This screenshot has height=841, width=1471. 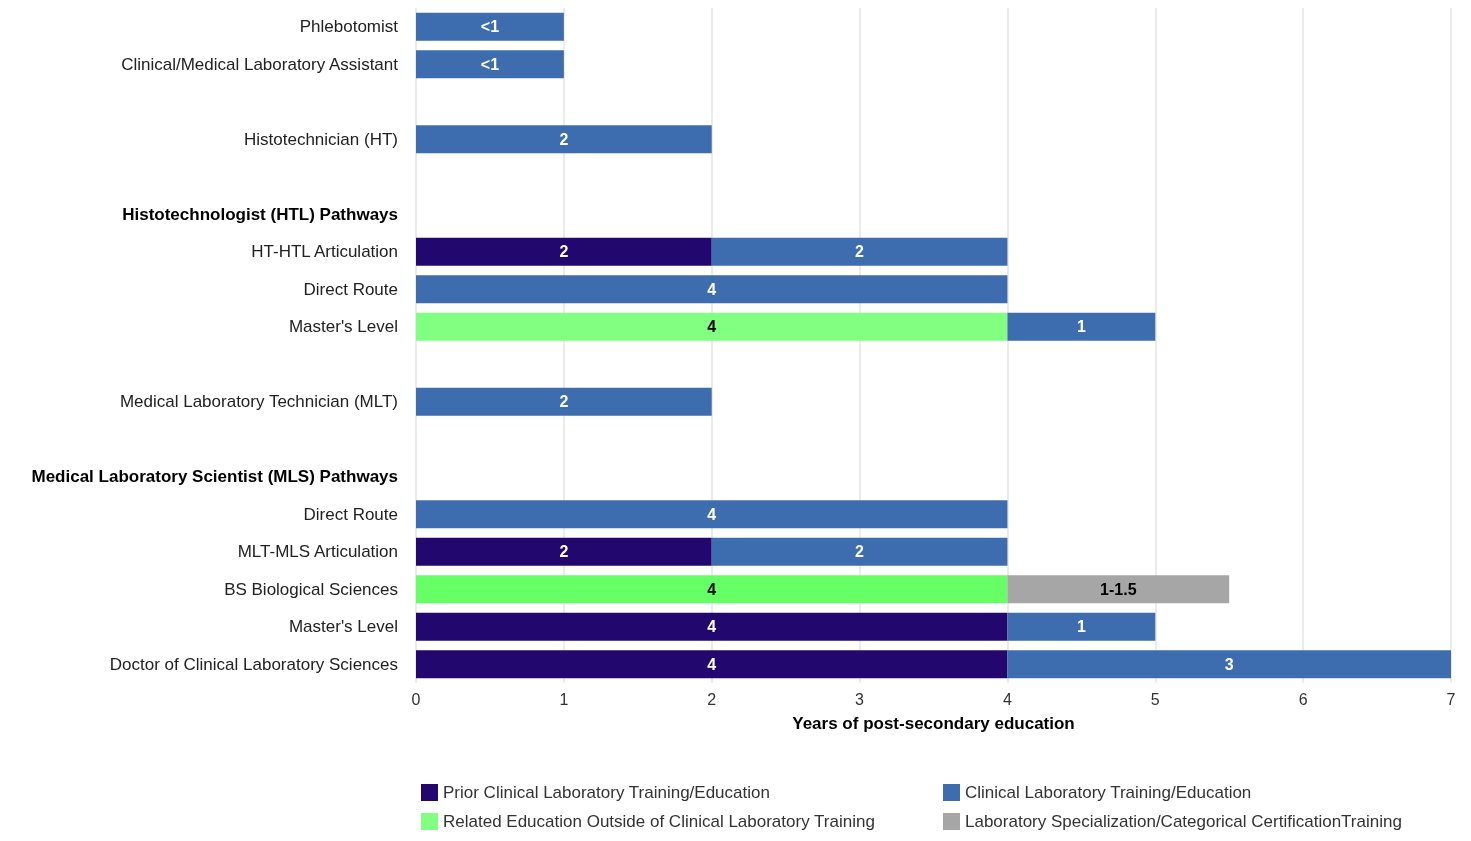 I want to click on x-tick-label: 4, so click(x=1007, y=699).